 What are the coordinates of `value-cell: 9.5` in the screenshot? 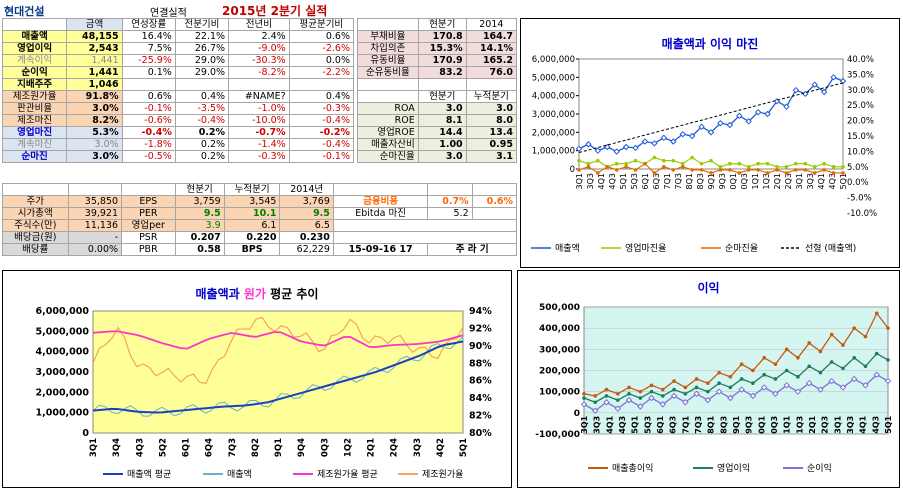 It's located at (306, 213).